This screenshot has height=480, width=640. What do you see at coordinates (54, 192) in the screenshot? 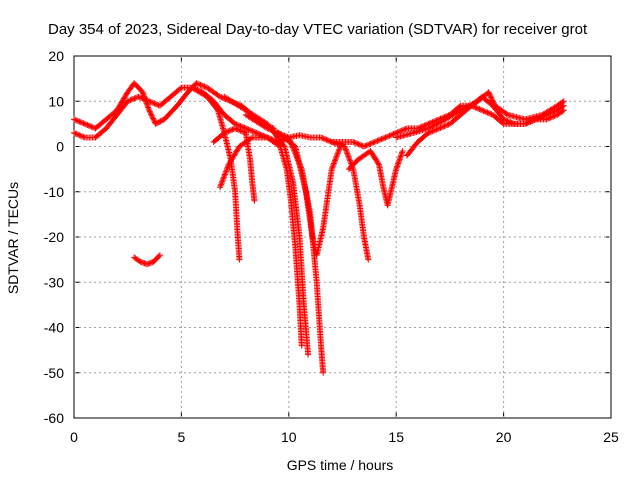
I see `y-tick-label: -10` at bounding box center [54, 192].